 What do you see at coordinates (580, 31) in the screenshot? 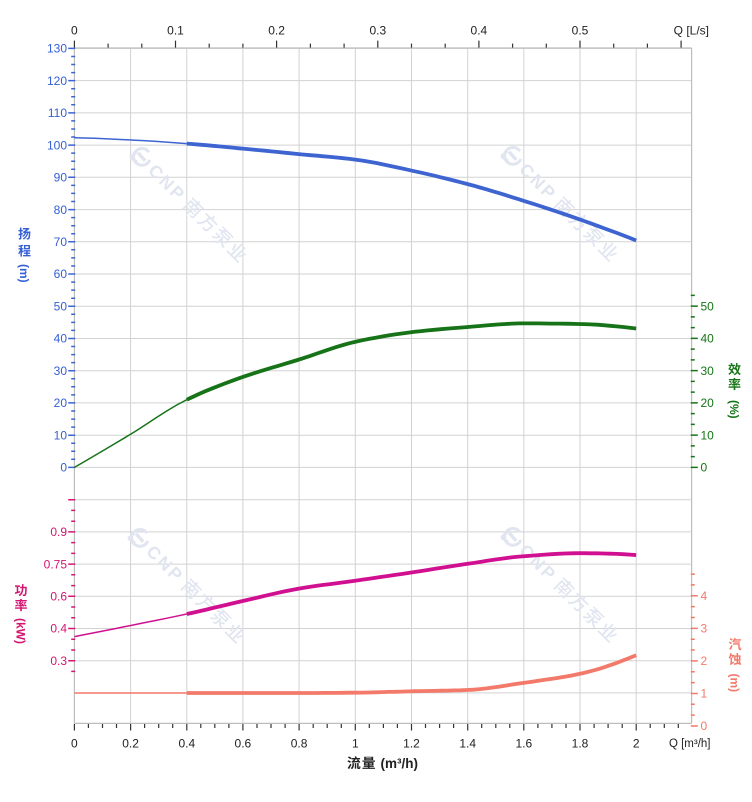
I see `svg-text: 0.5` at bounding box center [580, 31].